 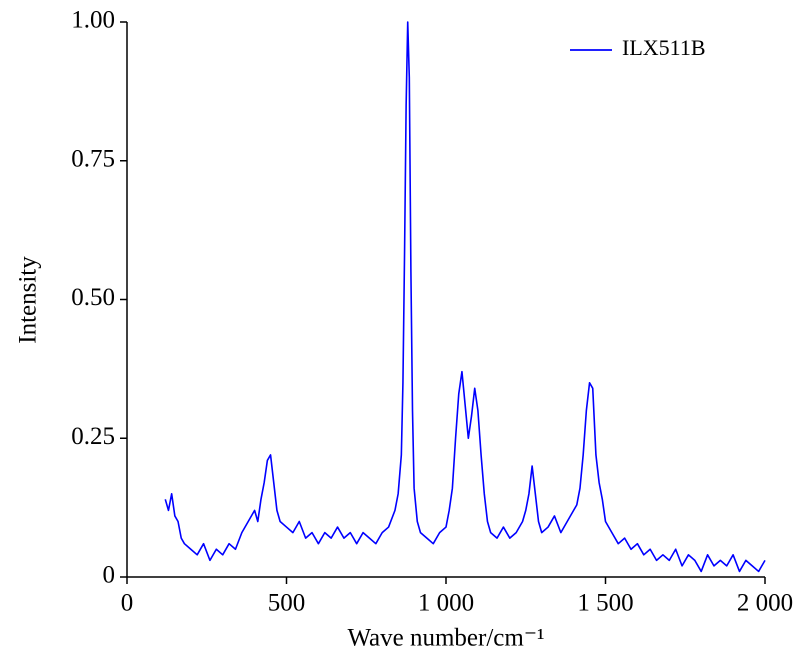 I want to click on y-tick-label: 0.50, so click(x=93, y=297).